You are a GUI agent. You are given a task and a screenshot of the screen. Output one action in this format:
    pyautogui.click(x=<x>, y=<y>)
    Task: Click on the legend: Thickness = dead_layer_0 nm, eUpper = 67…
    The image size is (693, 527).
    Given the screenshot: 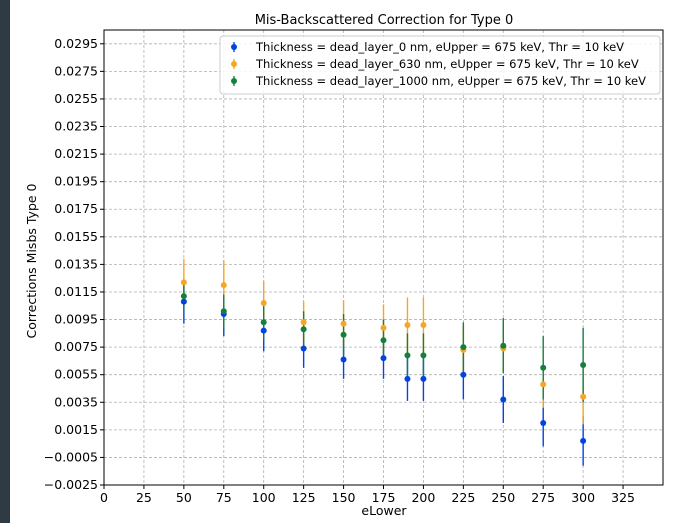 What is the action you would take?
    pyautogui.click(x=440, y=65)
    